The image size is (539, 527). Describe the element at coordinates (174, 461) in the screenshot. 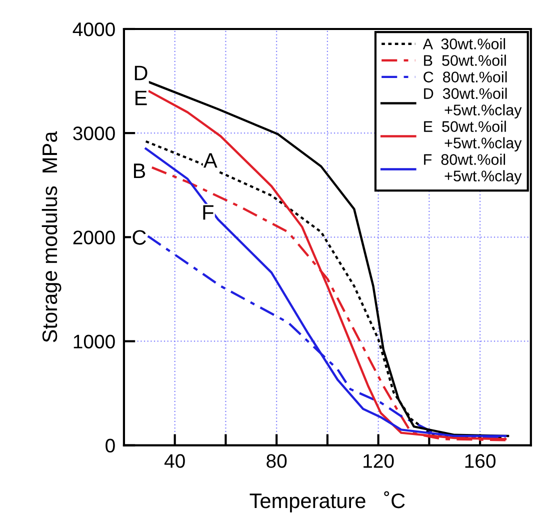

I see `x-tick-label: 40` at that location.